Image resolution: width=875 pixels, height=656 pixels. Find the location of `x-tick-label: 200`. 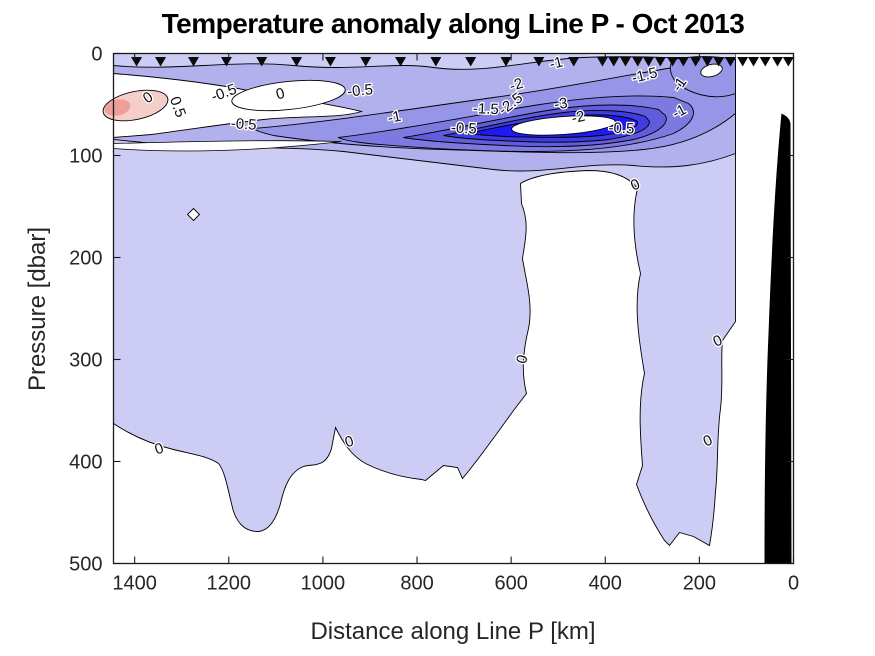

x-tick-label: 200 is located at coordinates (699, 584).